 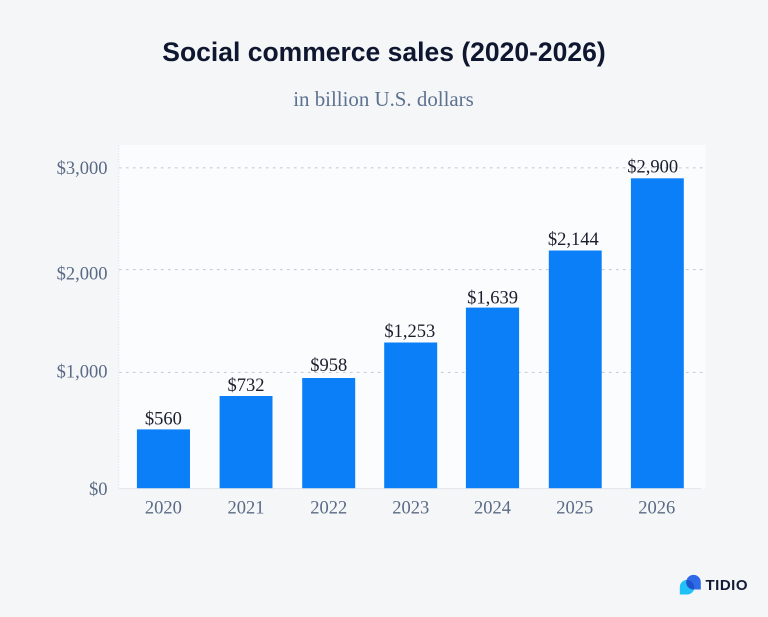 I want to click on svg-text: $1,000, so click(x=82, y=372).